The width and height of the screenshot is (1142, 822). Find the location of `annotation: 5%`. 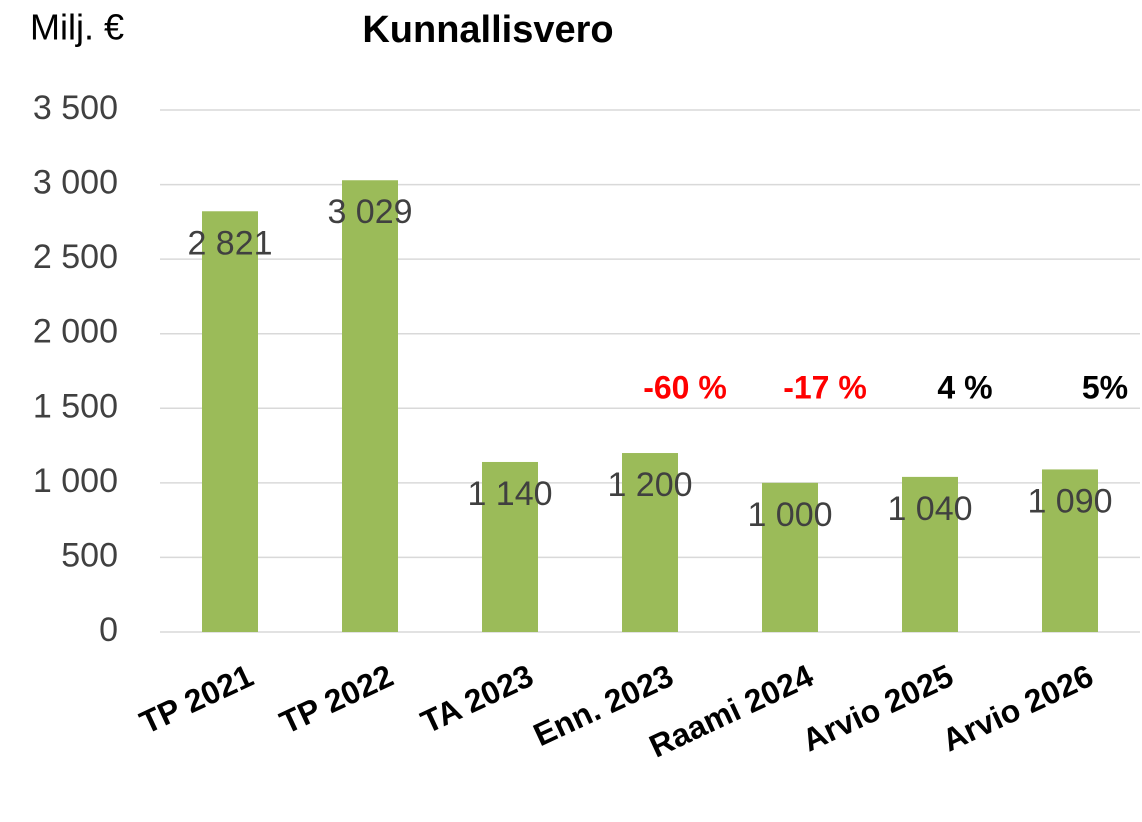

annotation: 5% is located at coordinates (1105, 387).